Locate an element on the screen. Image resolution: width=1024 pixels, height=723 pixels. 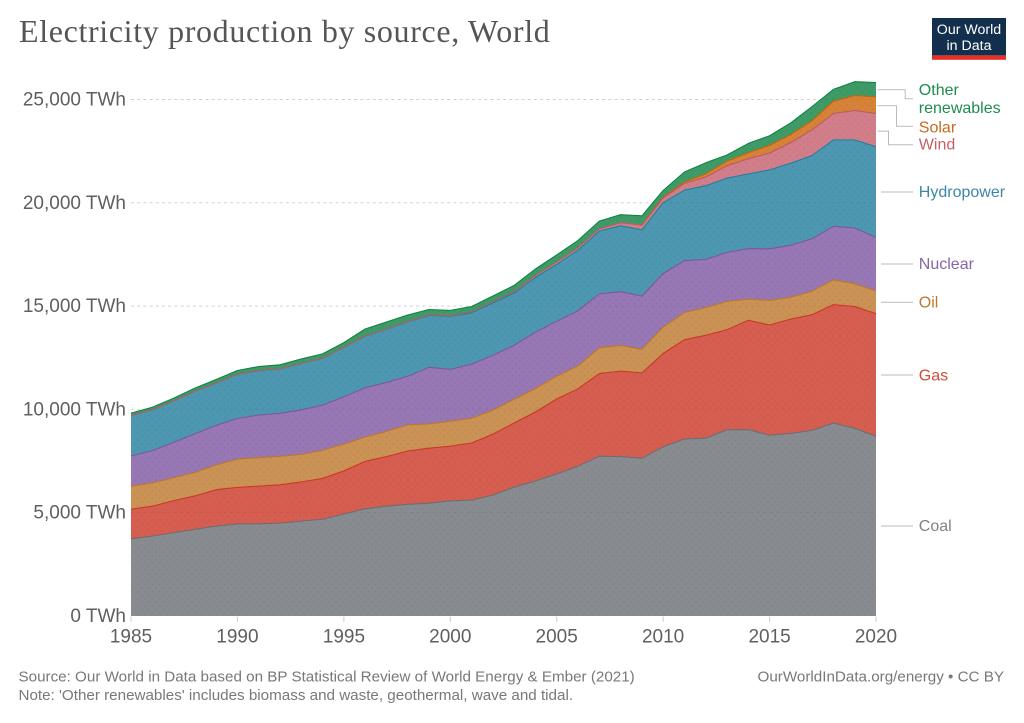
svg-text: Hydropower is located at coordinates (962, 192).